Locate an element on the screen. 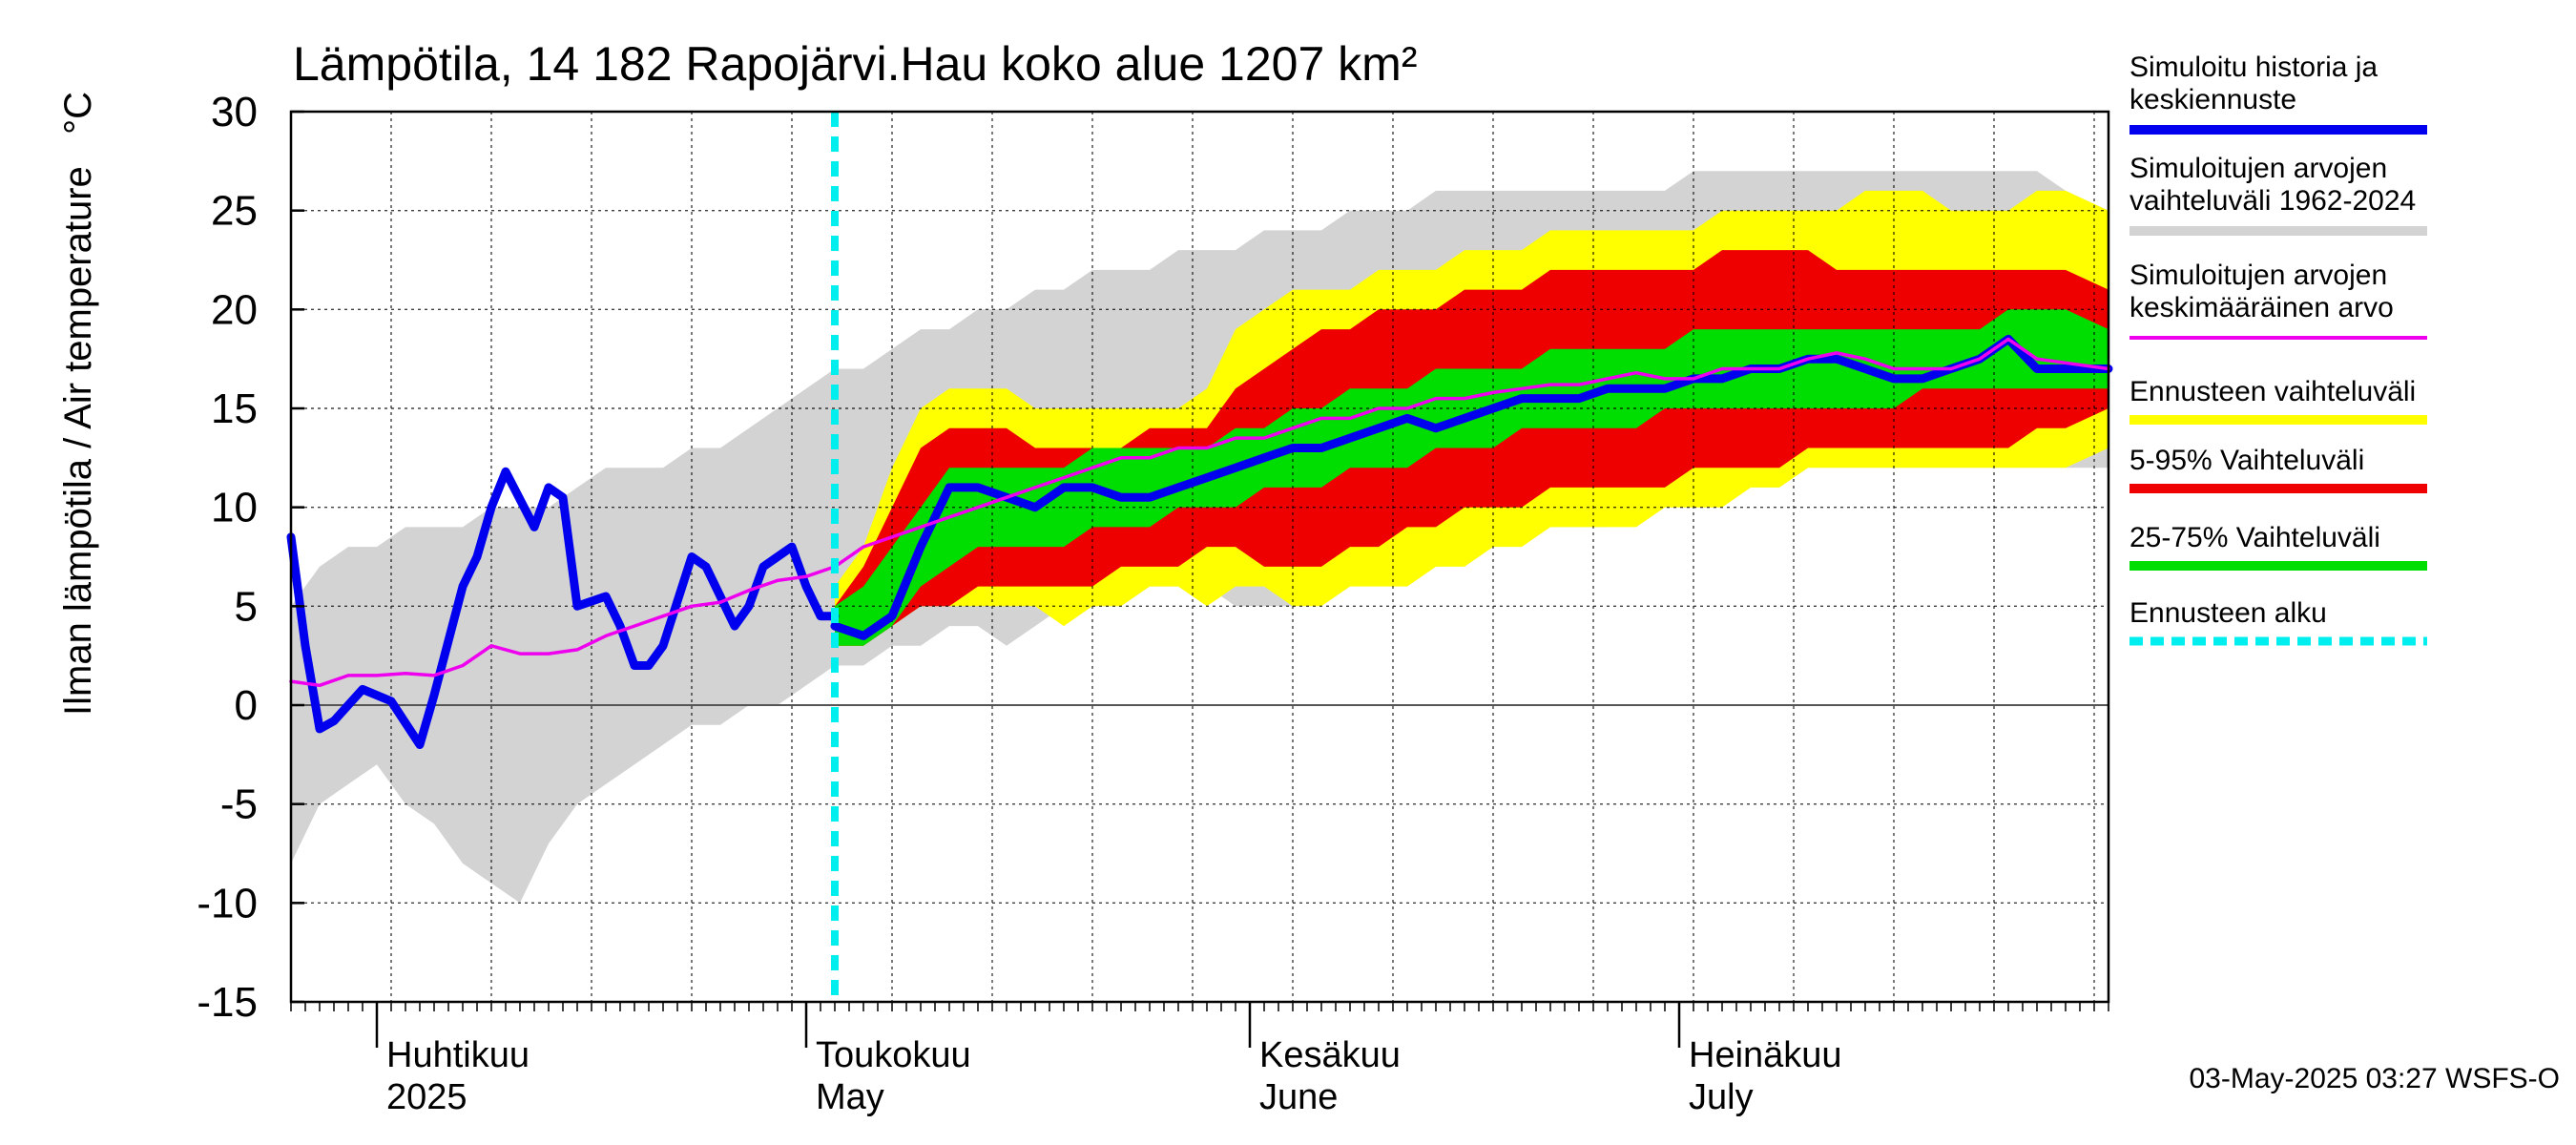 Image resolution: width=2576 pixels, height=1145 pixels. y-tick-label: 10 is located at coordinates (234, 508).